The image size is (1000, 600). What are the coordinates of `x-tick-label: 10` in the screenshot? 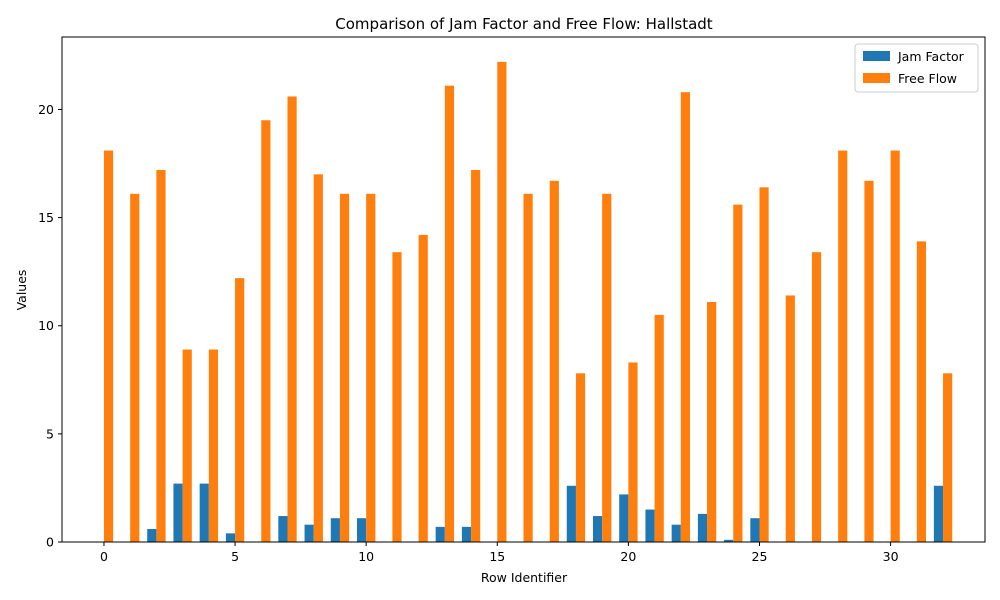 It's located at (366, 556).